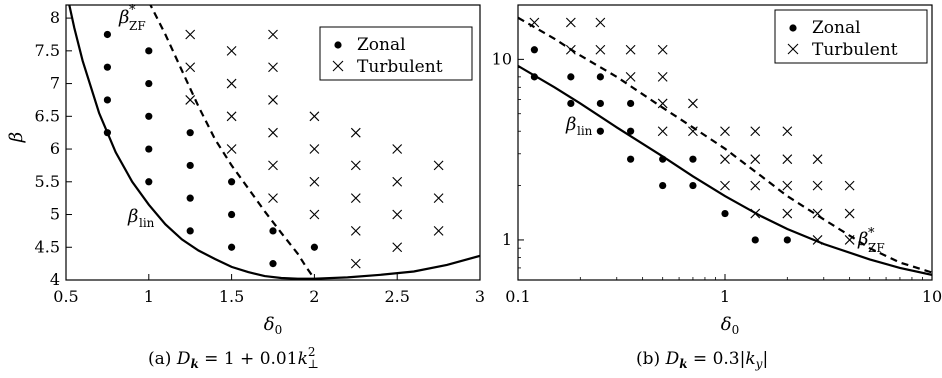  Describe the element at coordinates (396, 53) in the screenshot. I see `legend-box-a` at that location.